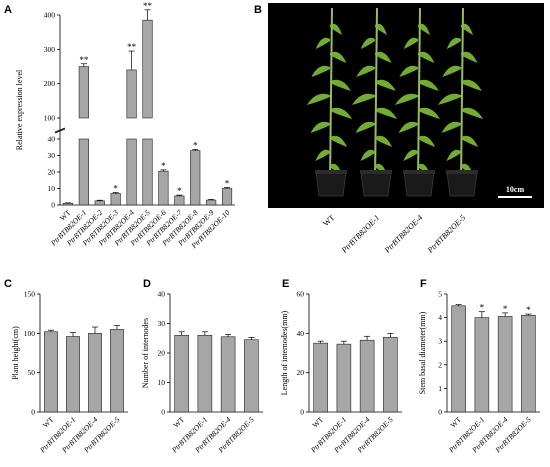 The image size is (550, 467). Describe the element at coordinates (30, 294) in the screenshot. I see `y-tick-label: 150` at that location.